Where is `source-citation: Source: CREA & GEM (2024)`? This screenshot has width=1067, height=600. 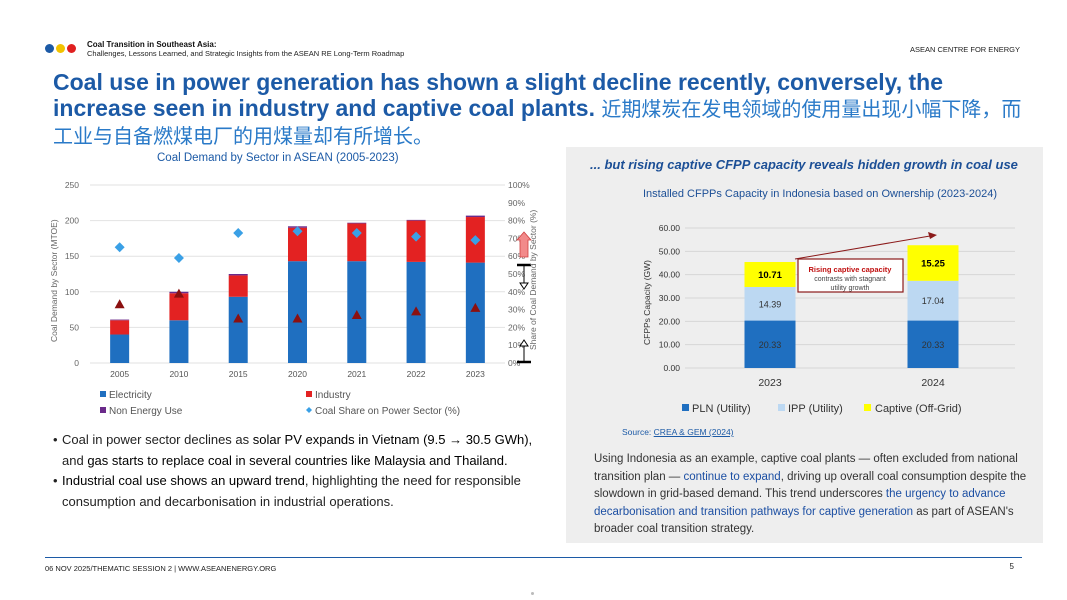 source-citation: Source: CREA & GEM (2024) is located at coordinates (678, 432).